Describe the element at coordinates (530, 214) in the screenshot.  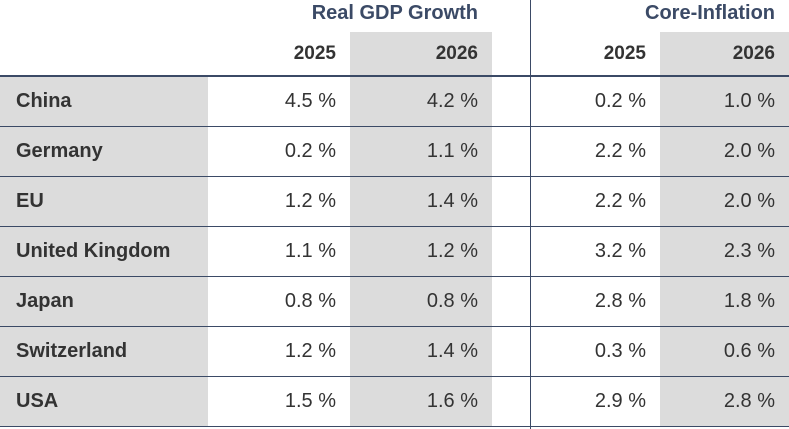
I see `group-divider-line` at that location.